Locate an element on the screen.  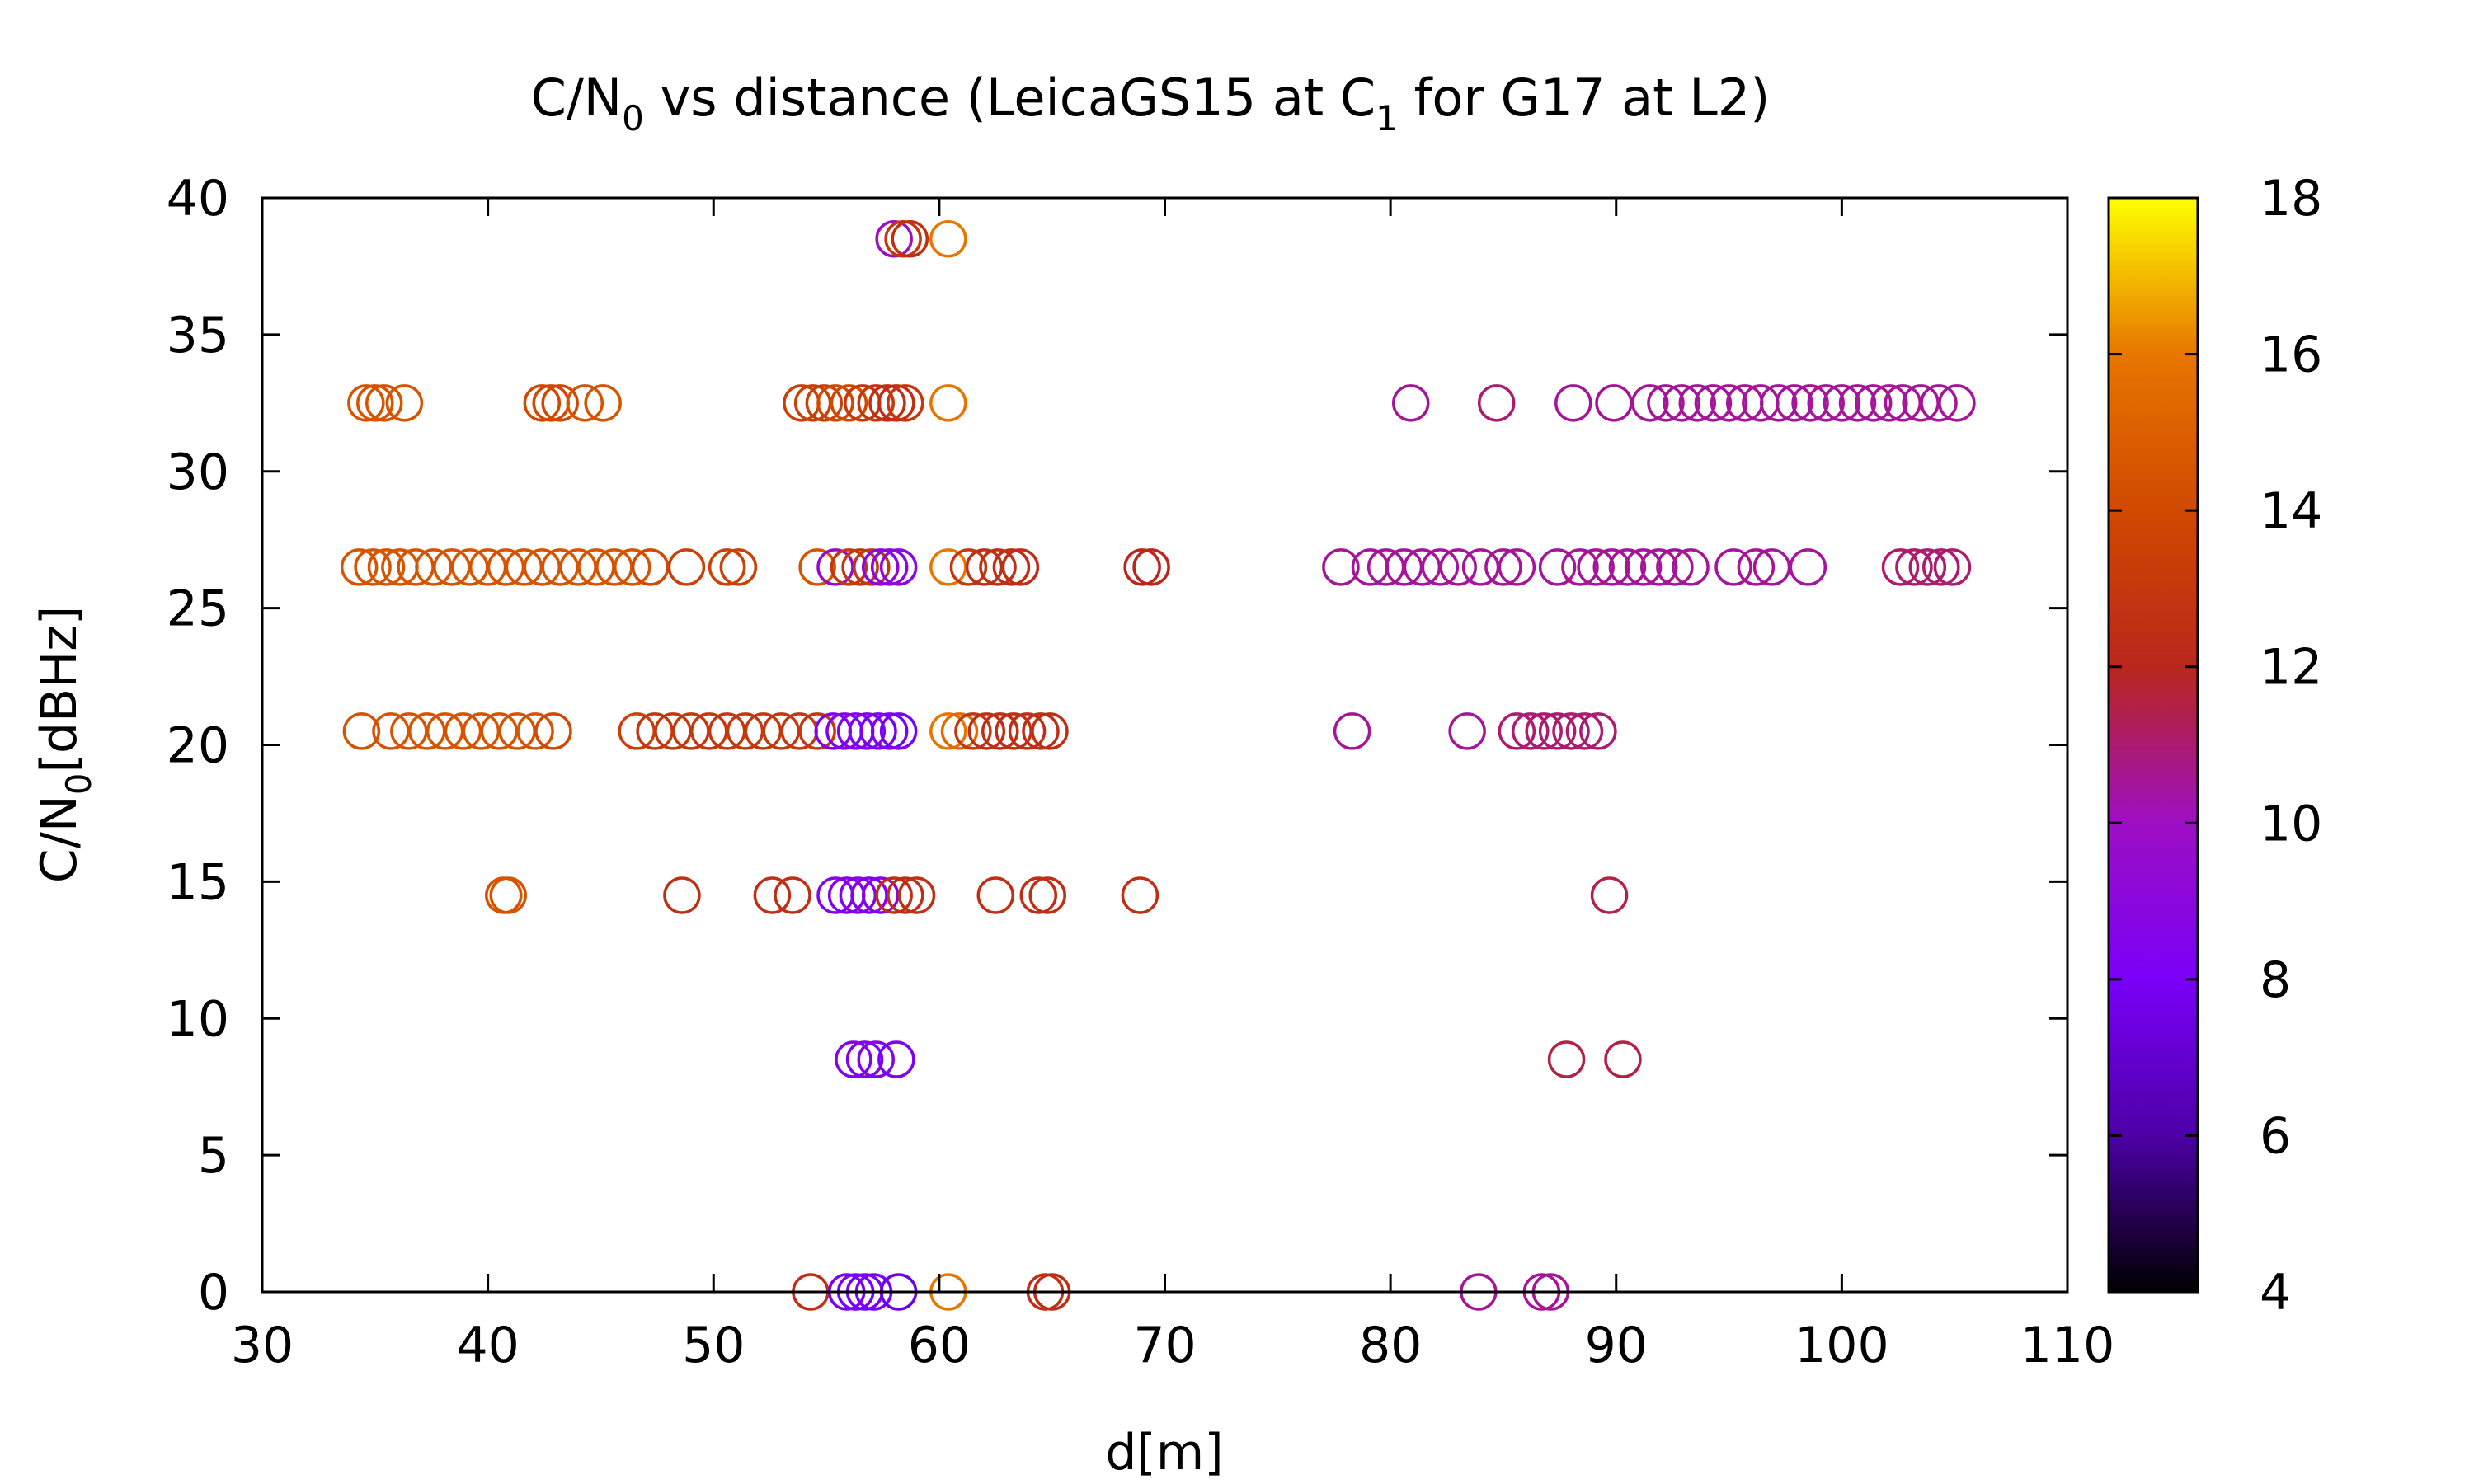
x-tick-label: 70 is located at coordinates (1164, 1345).